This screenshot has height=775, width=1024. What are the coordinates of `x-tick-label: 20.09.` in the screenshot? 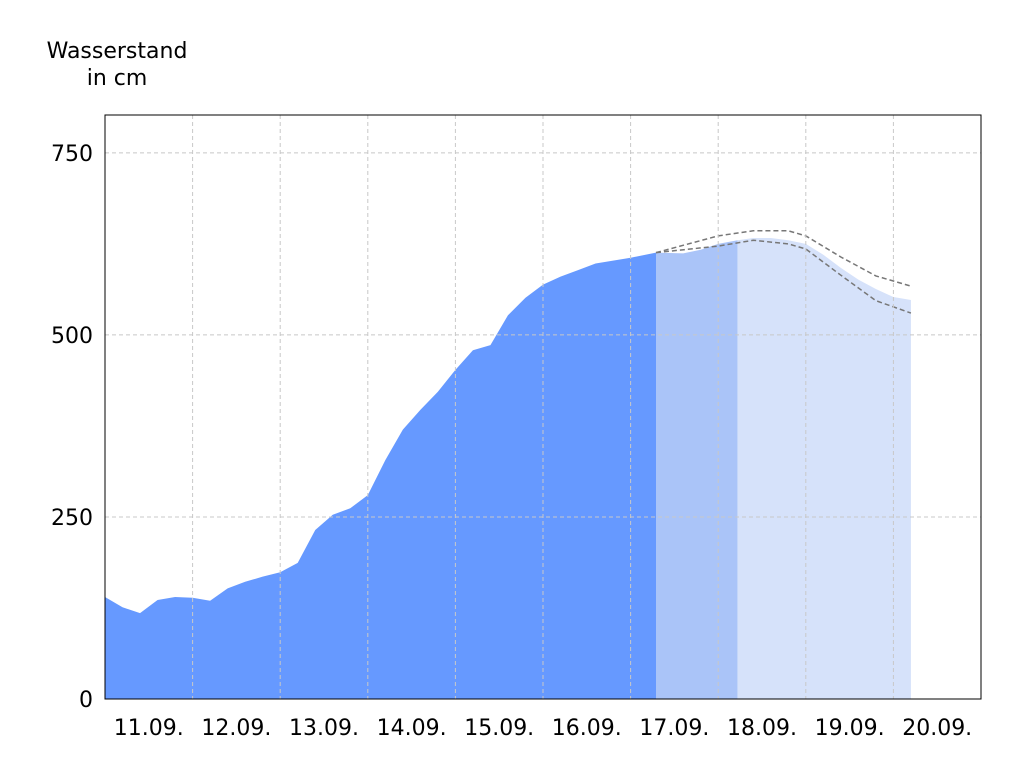 It's located at (937, 728).